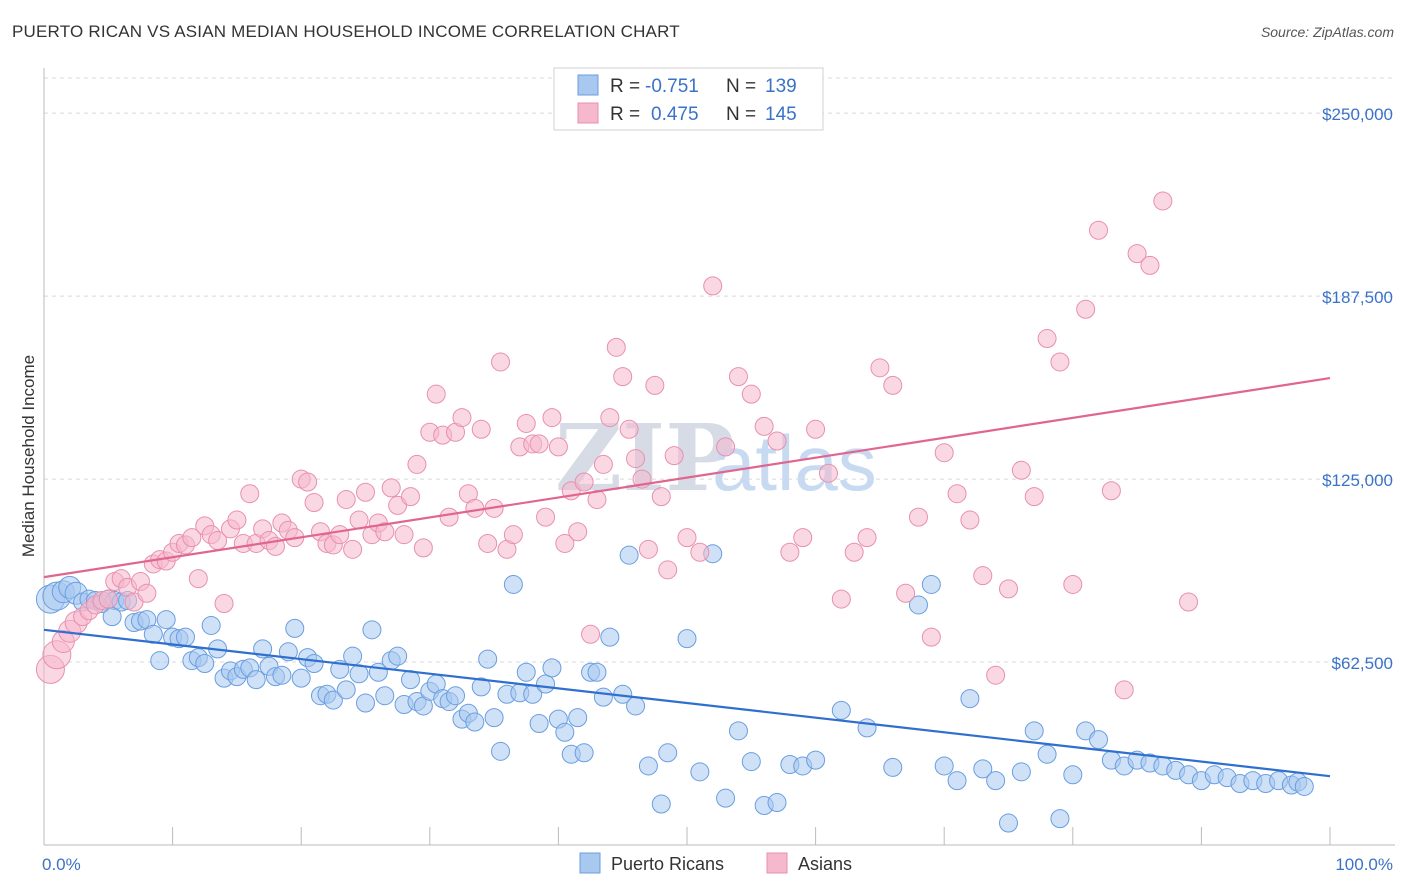  Describe the element at coordinates (1357, 114) in the screenshot. I see `y-tick-label: $250,000` at that location.